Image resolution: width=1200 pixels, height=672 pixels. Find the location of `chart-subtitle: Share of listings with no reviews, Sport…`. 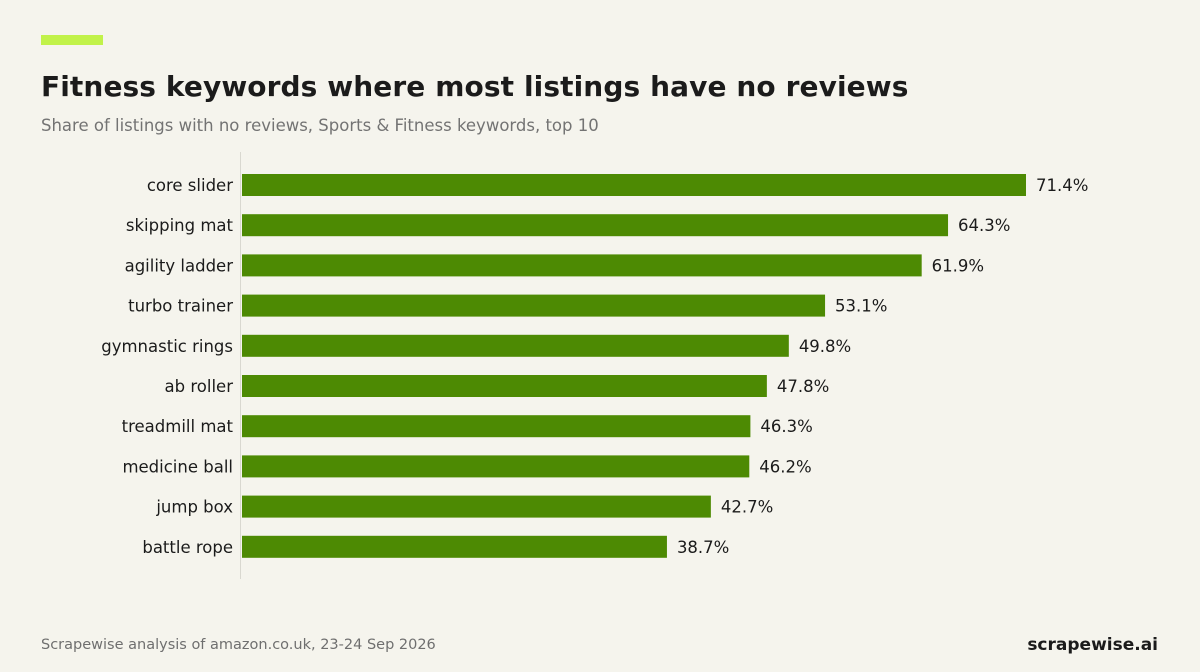

chart-subtitle: Share of listings with no reviews, Sport… is located at coordinates (320, 125).